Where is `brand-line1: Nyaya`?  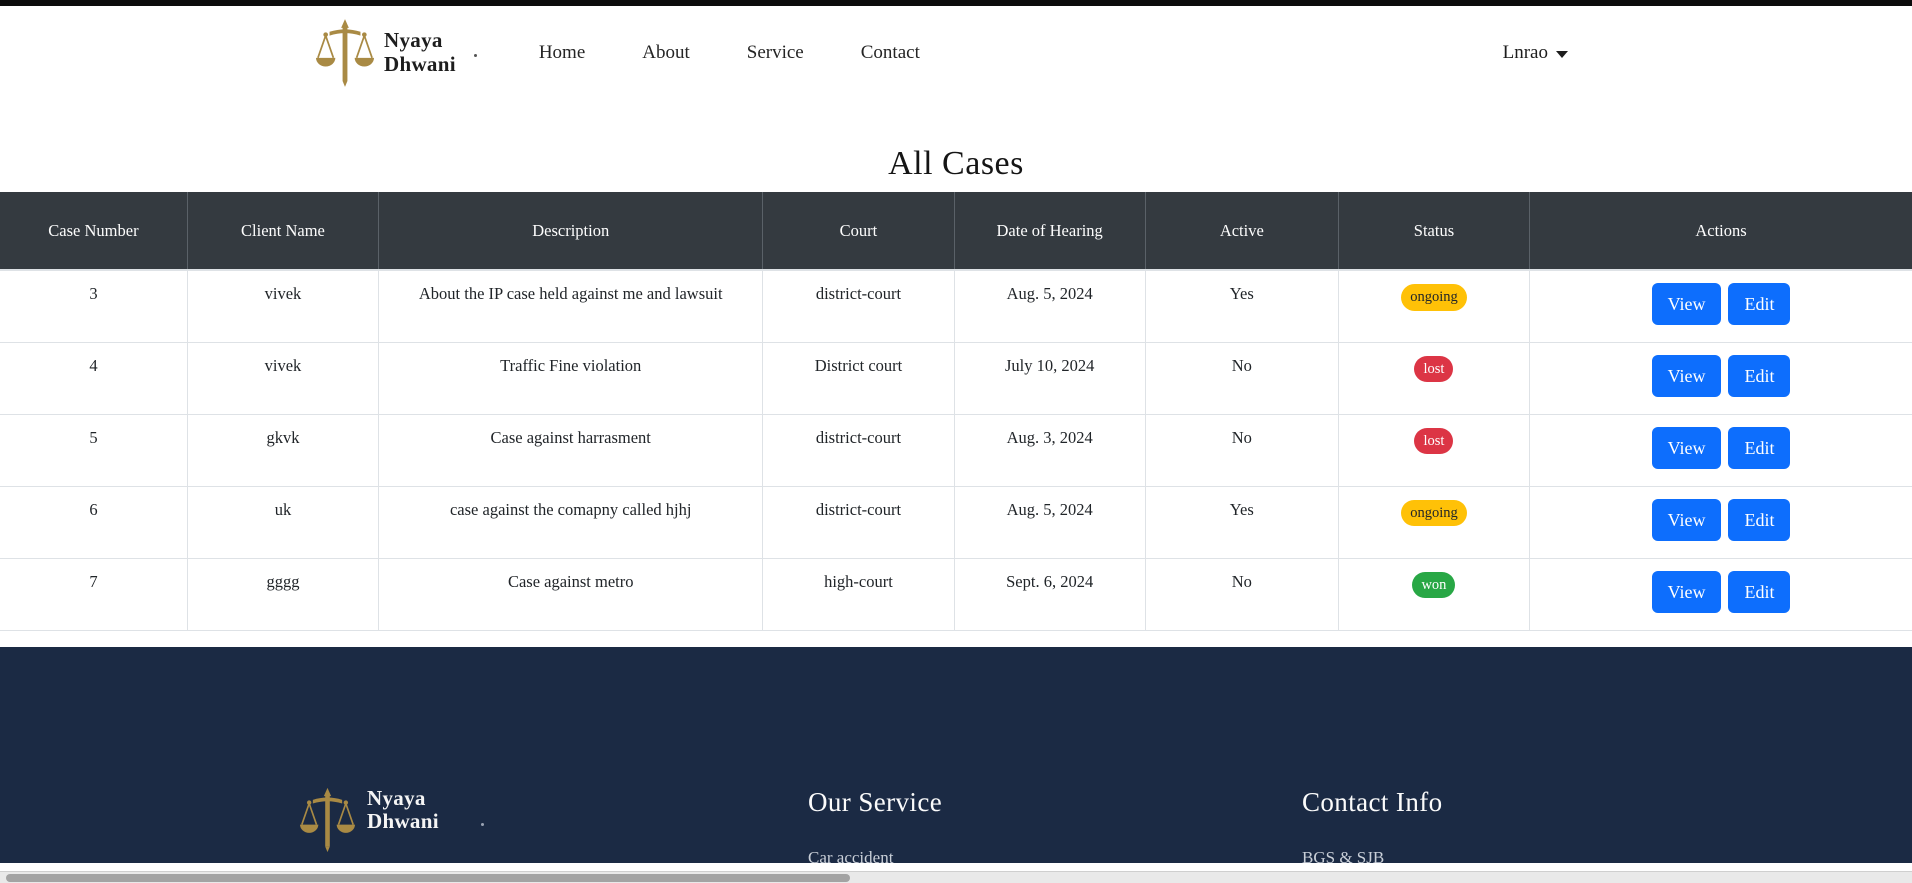 brand-line1: Nyaya is located at coordinates (413, 40).